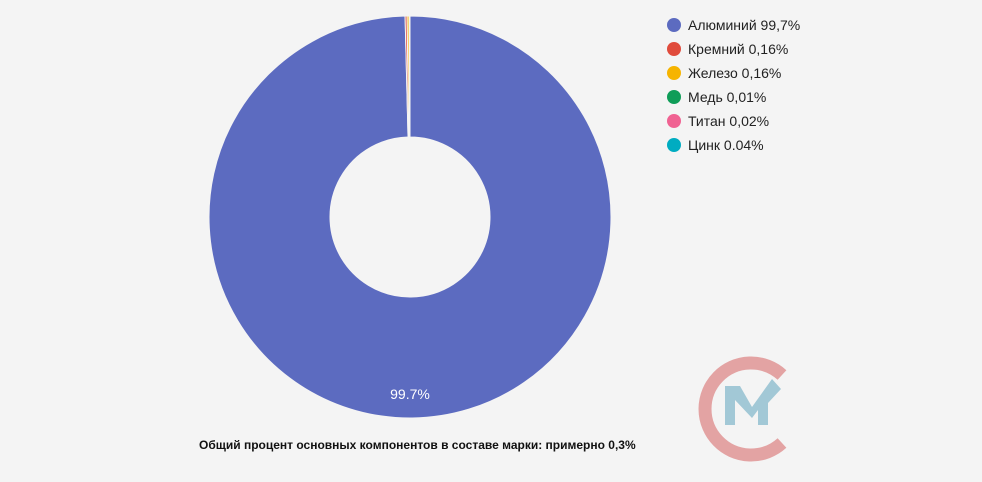 This screenshot has width=982, height=482. I want to click on legend-item: Медь 0,01%, so click(733, 97).